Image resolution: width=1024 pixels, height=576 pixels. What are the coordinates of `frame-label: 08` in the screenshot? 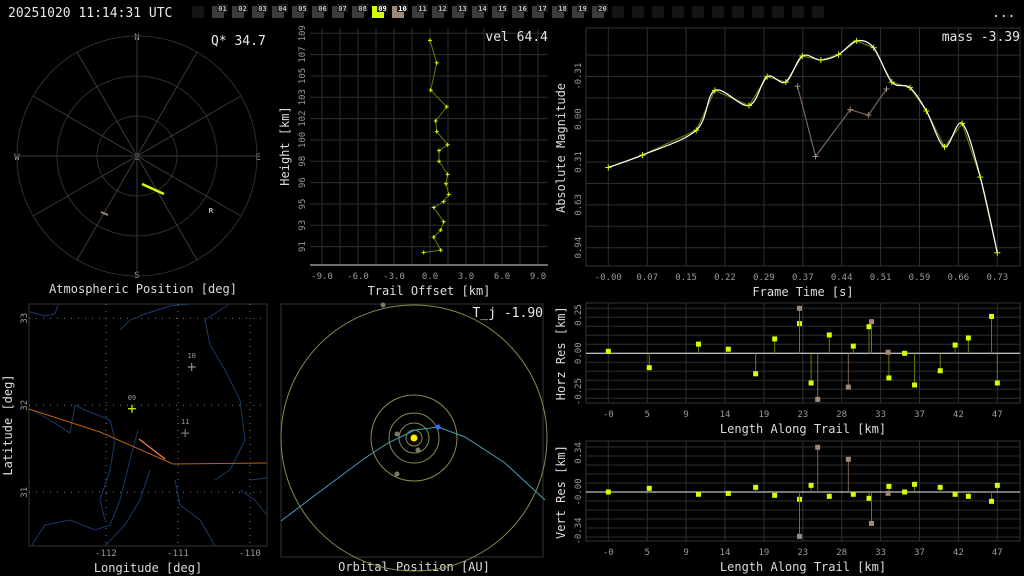 It's located at (362, 9).